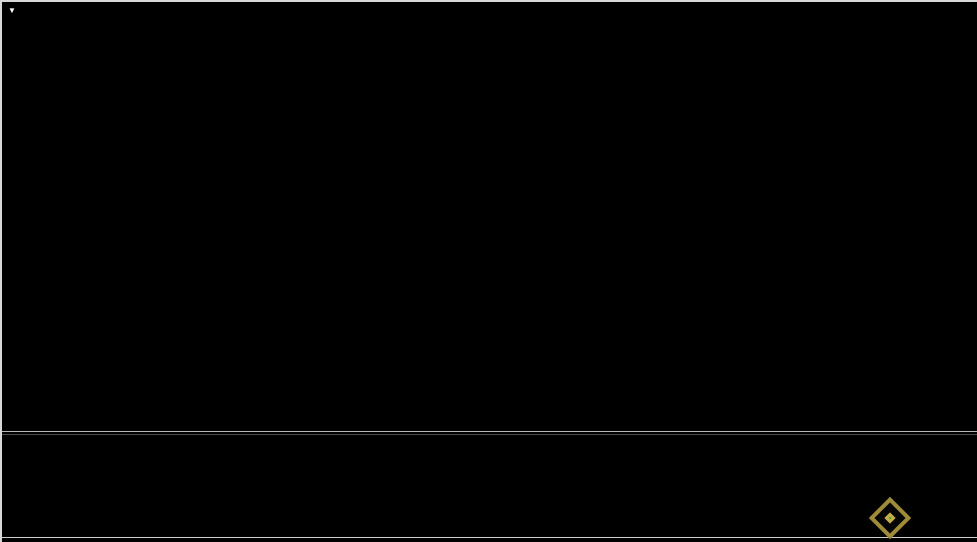 The image size is (977, 542). What do you see at coordinates (488, 1) in the screenshot?
I see `window-border-top` at bounding box center [488, 1].